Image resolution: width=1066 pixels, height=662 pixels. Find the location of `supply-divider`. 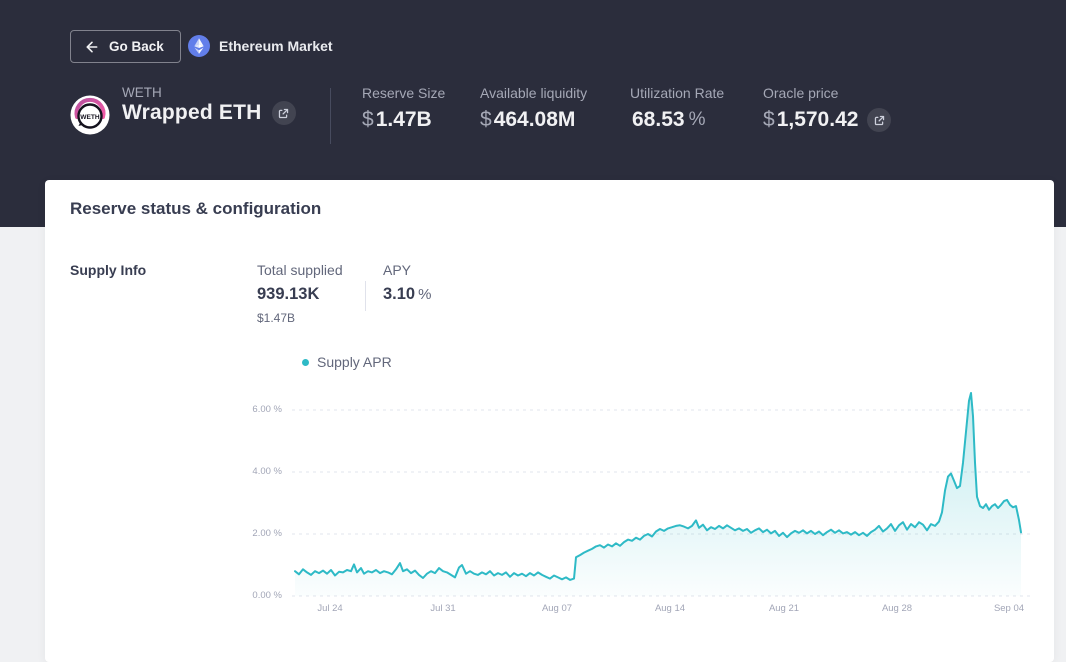

supply-divider is located at coordinates (365, 296).